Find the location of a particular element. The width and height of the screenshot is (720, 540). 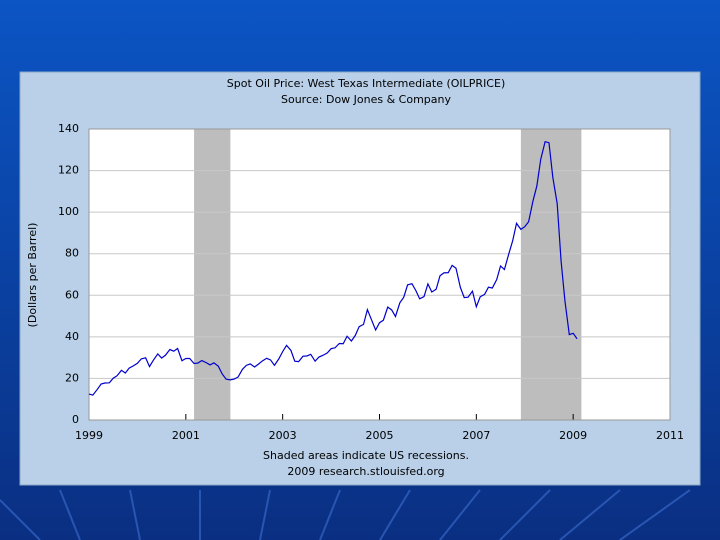

y-tick-label: 40 is located at coordinates (72, 336).